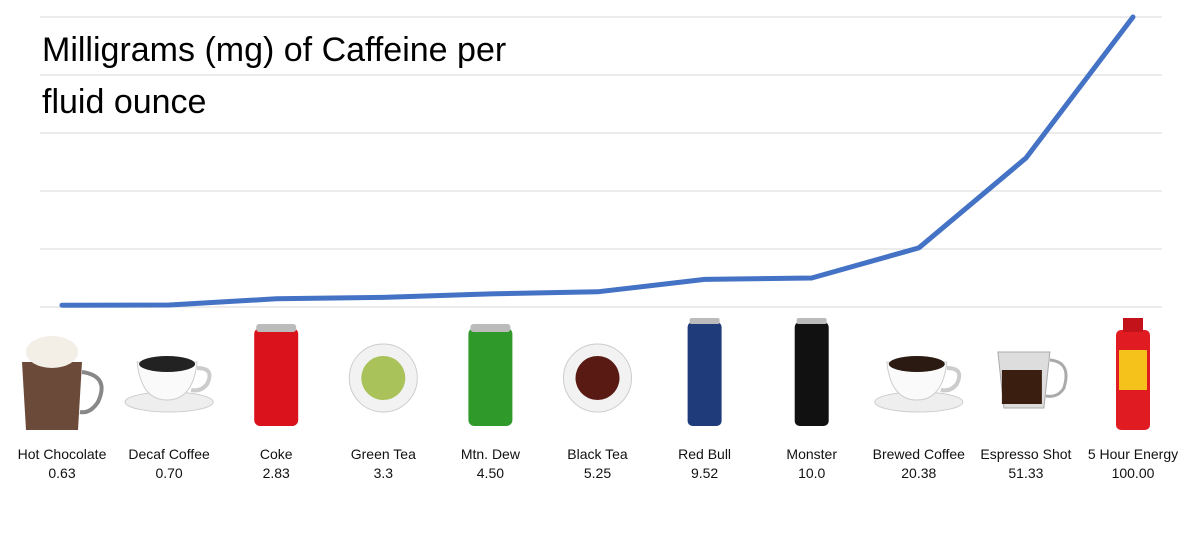  I want to click on value-label: 4.50, so click(490, 473).